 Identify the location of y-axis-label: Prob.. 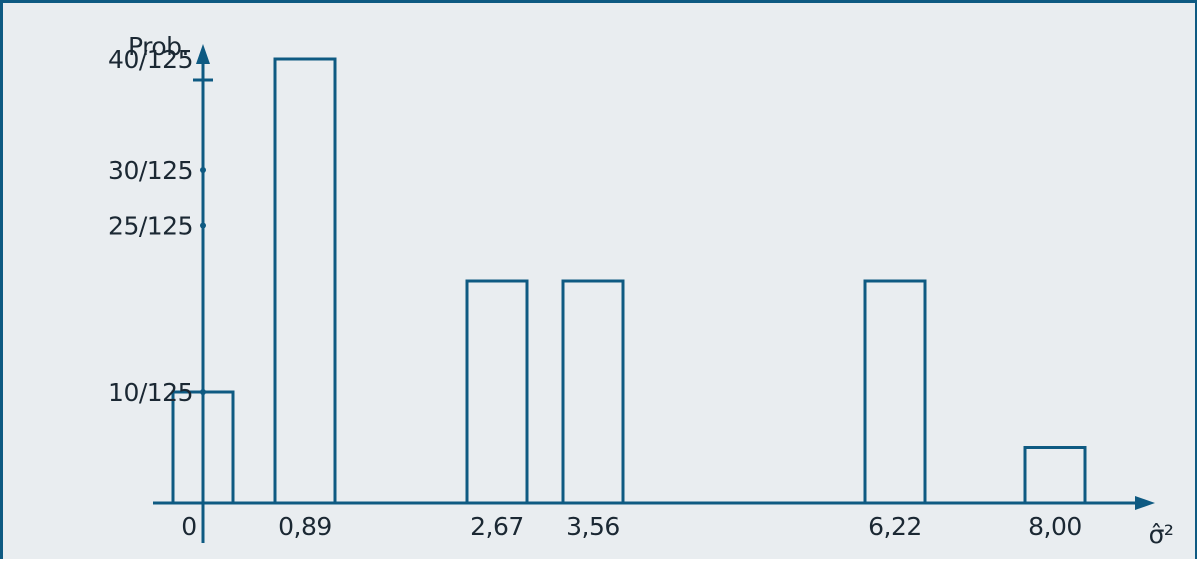
(158, 46).